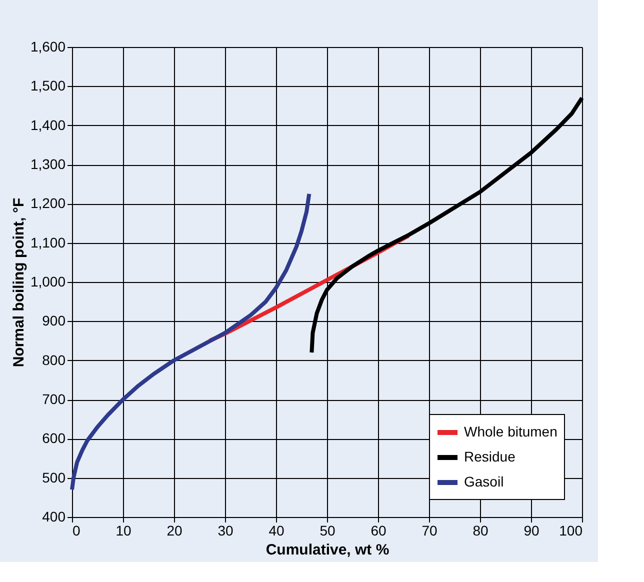  I want to click on y-tick-label: 800, so click(54, 360).